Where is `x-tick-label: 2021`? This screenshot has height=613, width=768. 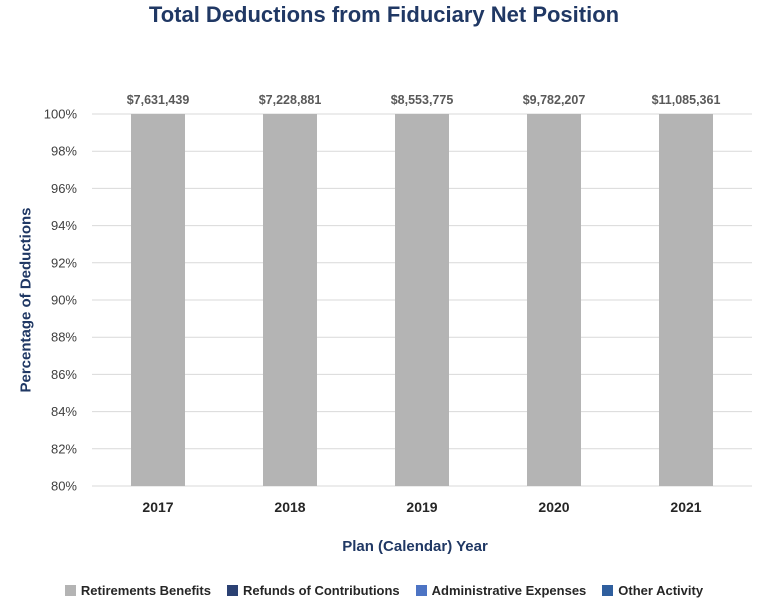 x-tick-label: 2021 is located at coordinates (685, 507).